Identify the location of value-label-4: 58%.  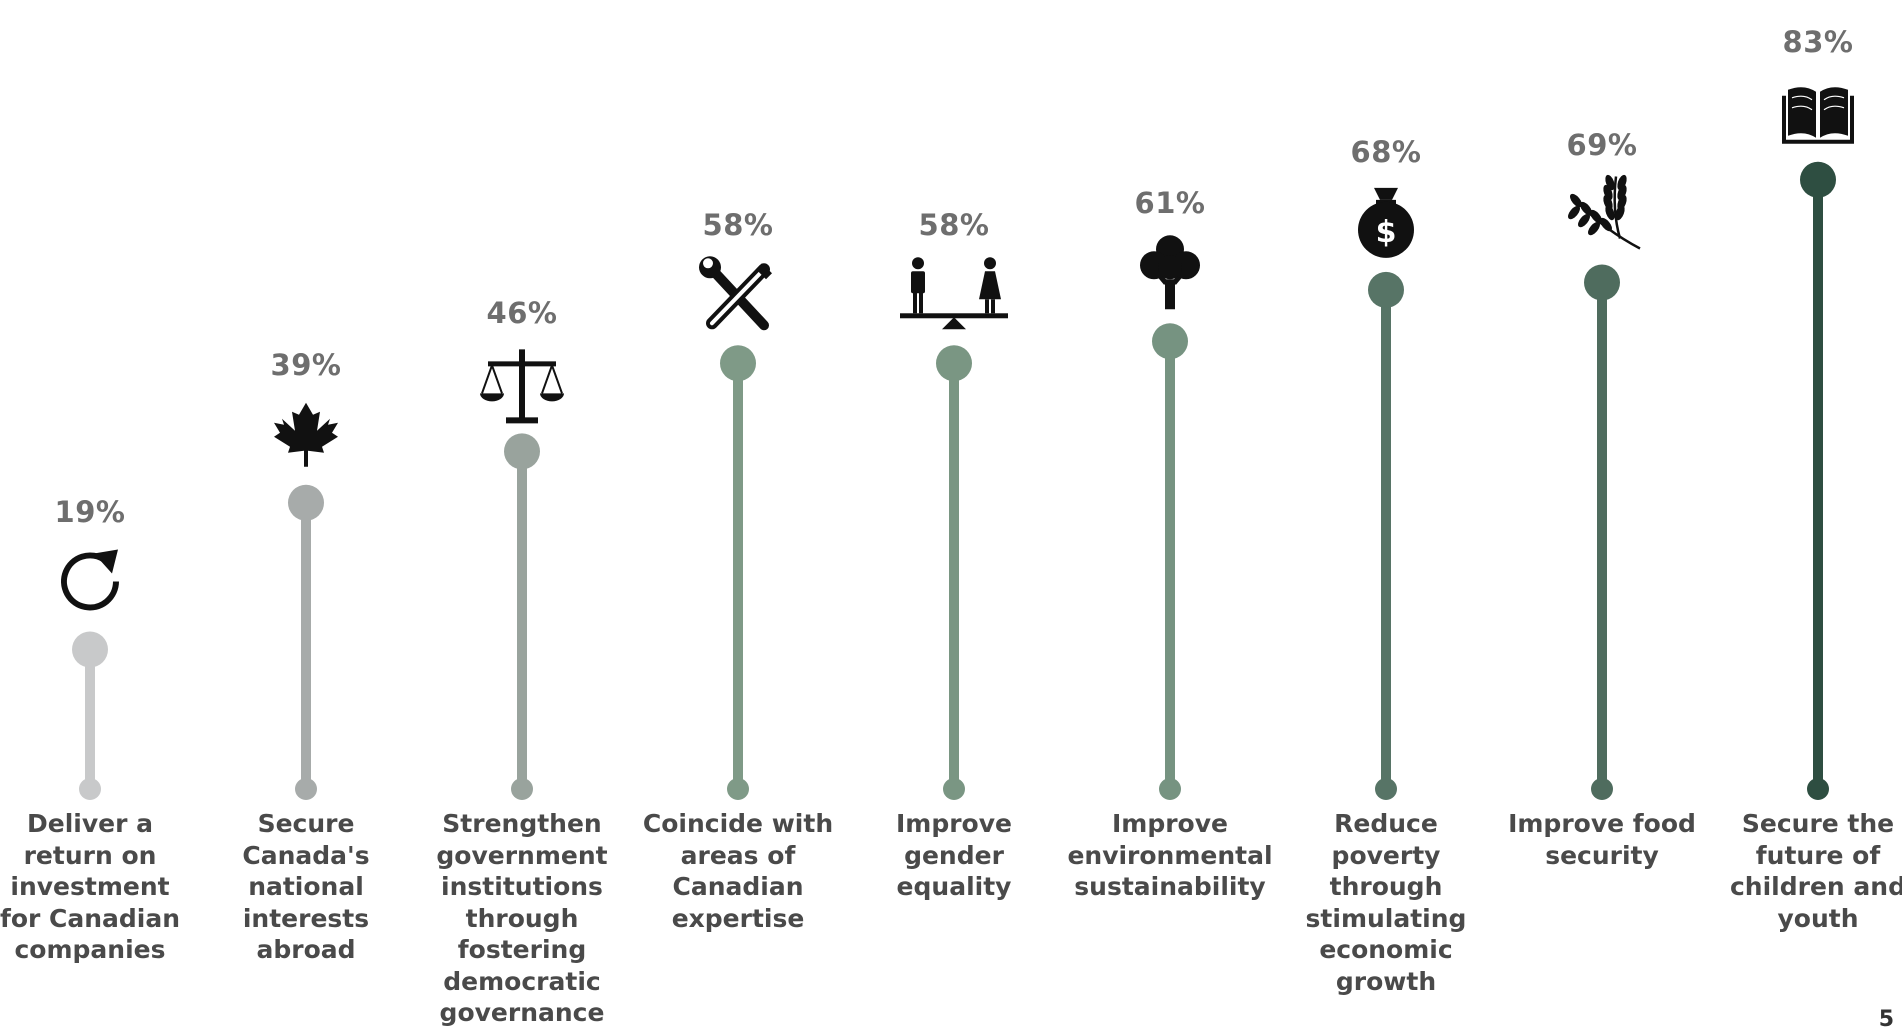
(738, 225).